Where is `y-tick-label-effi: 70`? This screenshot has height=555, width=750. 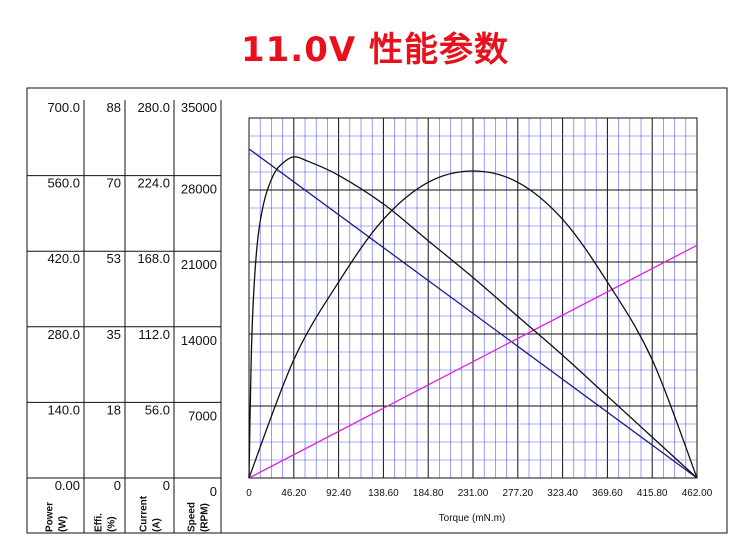 y-tick-label-effi: 70 is located at coordinates (114, 183).